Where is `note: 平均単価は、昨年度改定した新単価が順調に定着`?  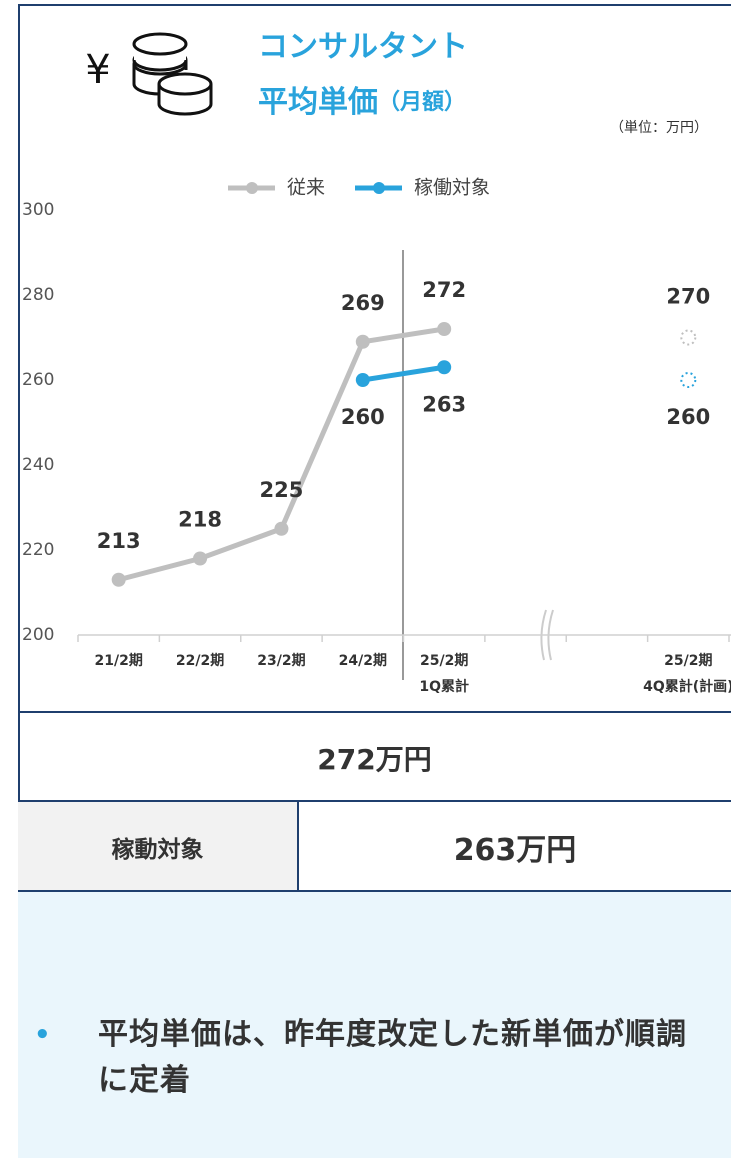
note: 平均単価は、昨年度改定した新単価が順調に定着 is located at coordinates (392, 1057).